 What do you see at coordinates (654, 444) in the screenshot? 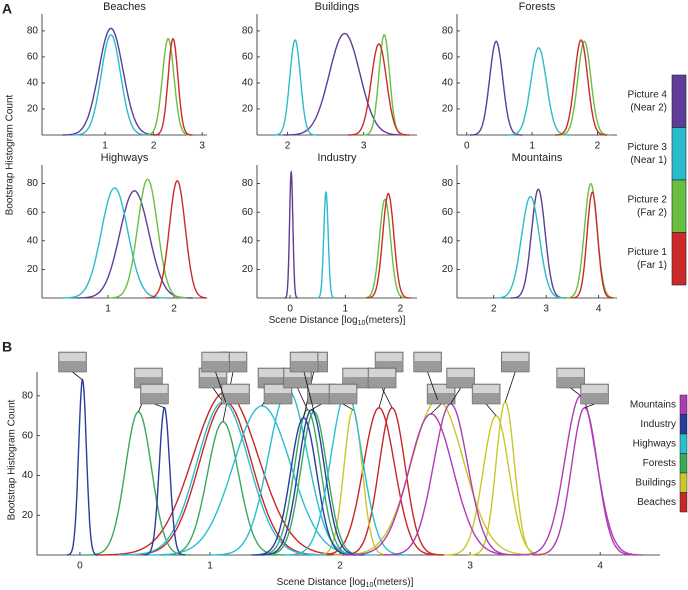
I see `legend-label: Highways` at bounding box center [654, 444].